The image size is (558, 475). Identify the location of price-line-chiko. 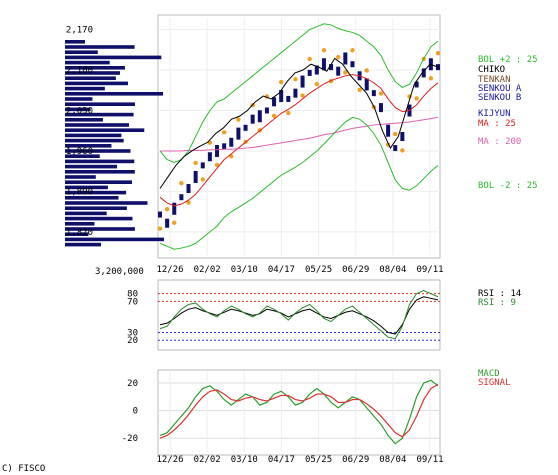
(299, 123).